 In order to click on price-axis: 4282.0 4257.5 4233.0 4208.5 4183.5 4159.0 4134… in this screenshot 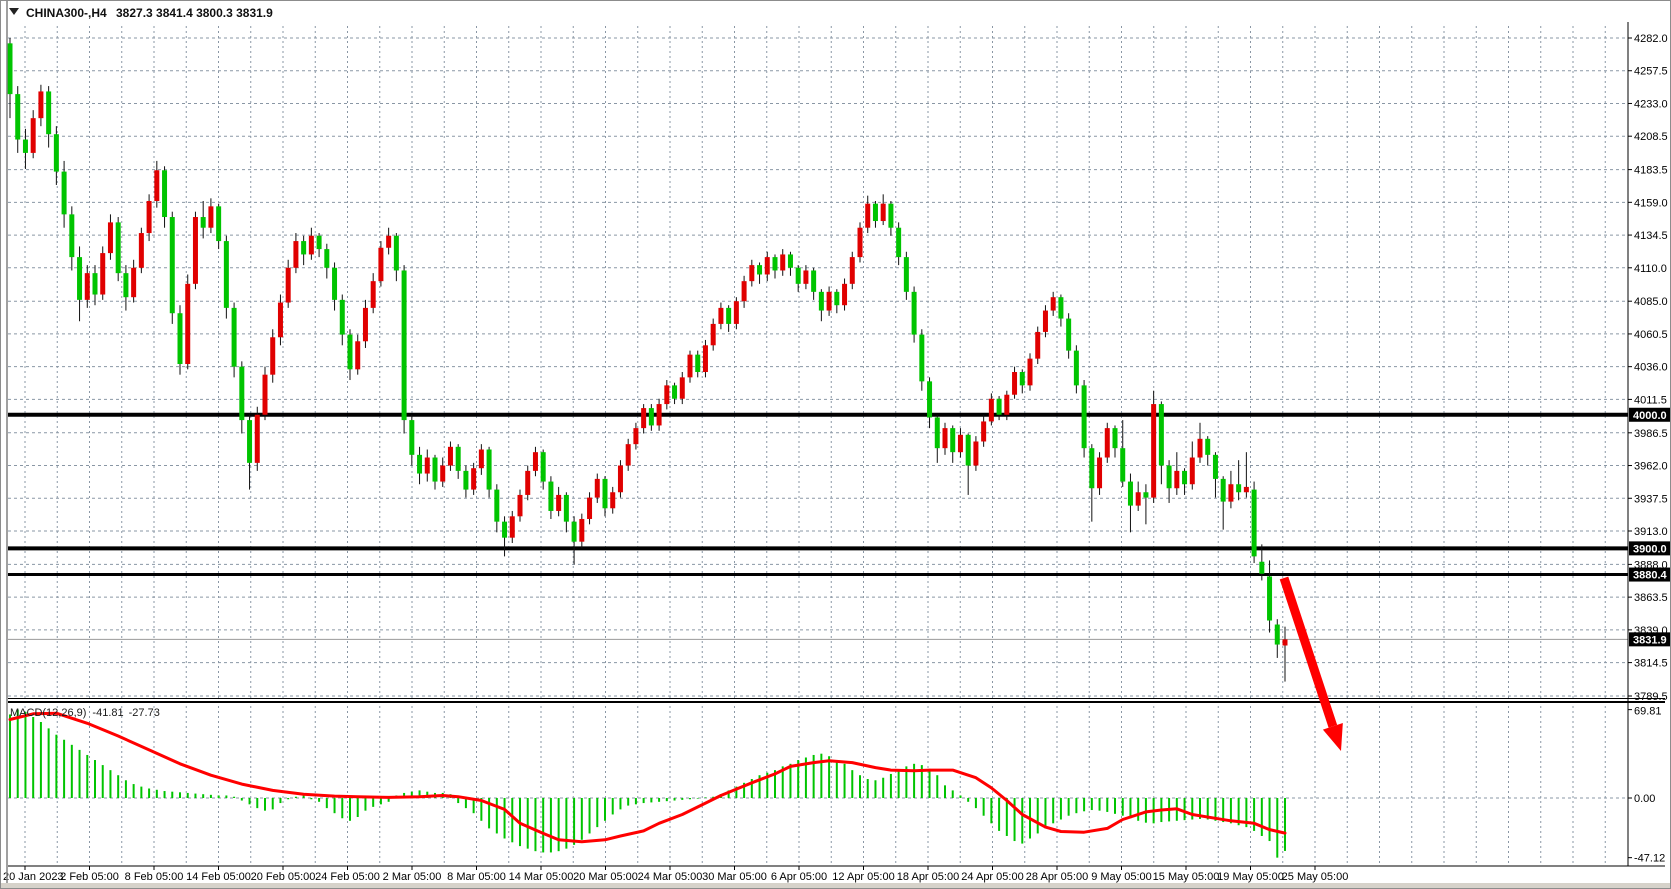, I will do `click(1649, 444)`.